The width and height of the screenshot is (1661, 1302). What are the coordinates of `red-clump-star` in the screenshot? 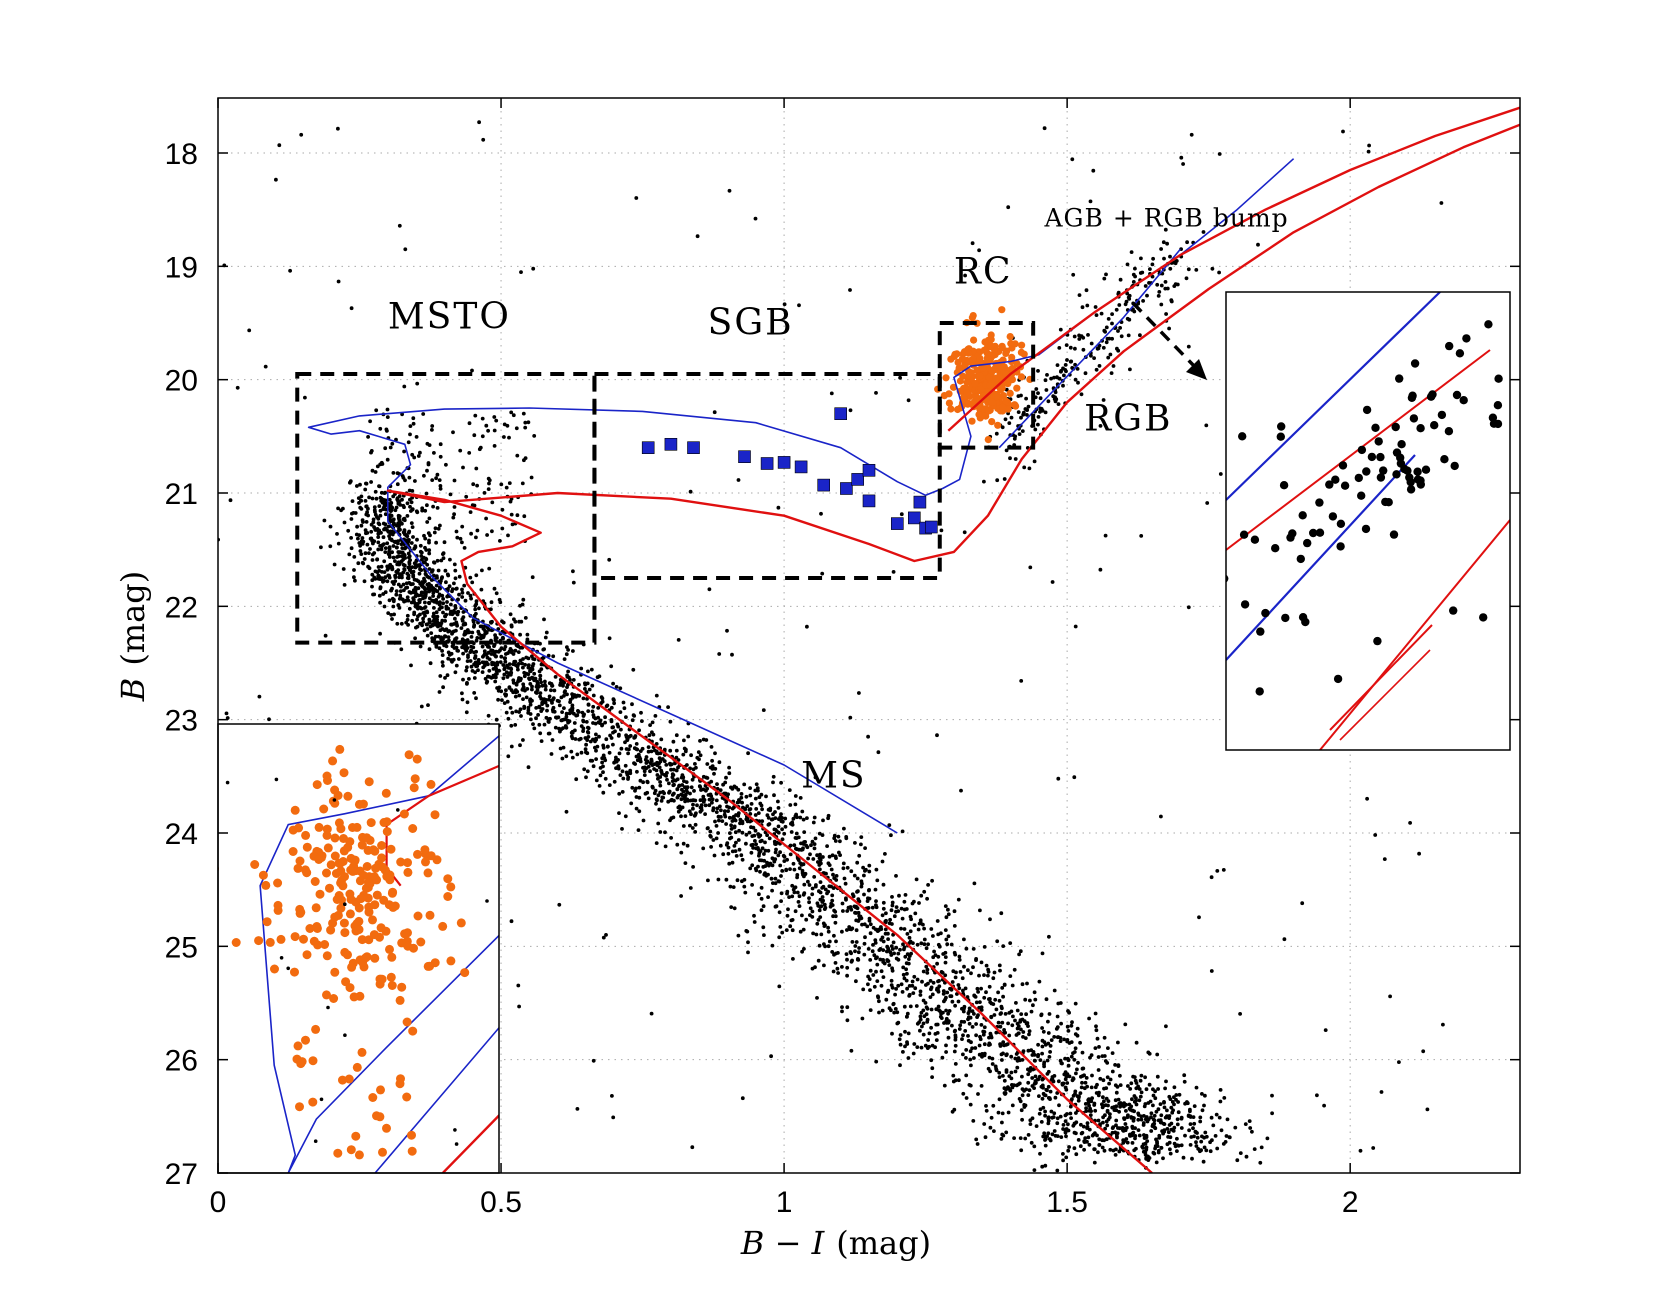 It's located at (973, 316).